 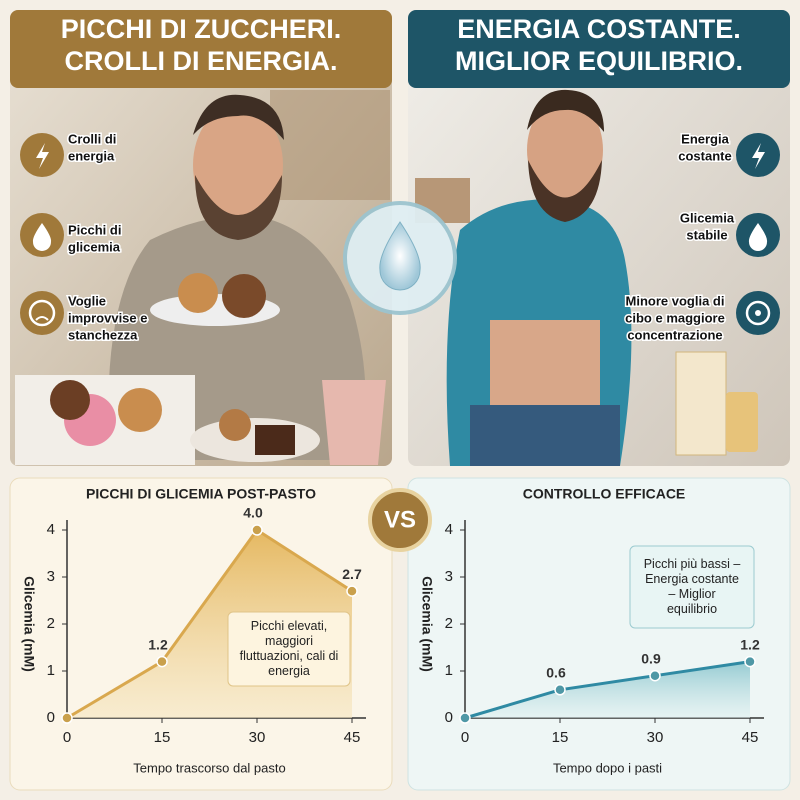 What do you see at coordinates (108, 317) in the screenshot?
I see `feature-text: improvvise e` at bounding box center [108, 317].